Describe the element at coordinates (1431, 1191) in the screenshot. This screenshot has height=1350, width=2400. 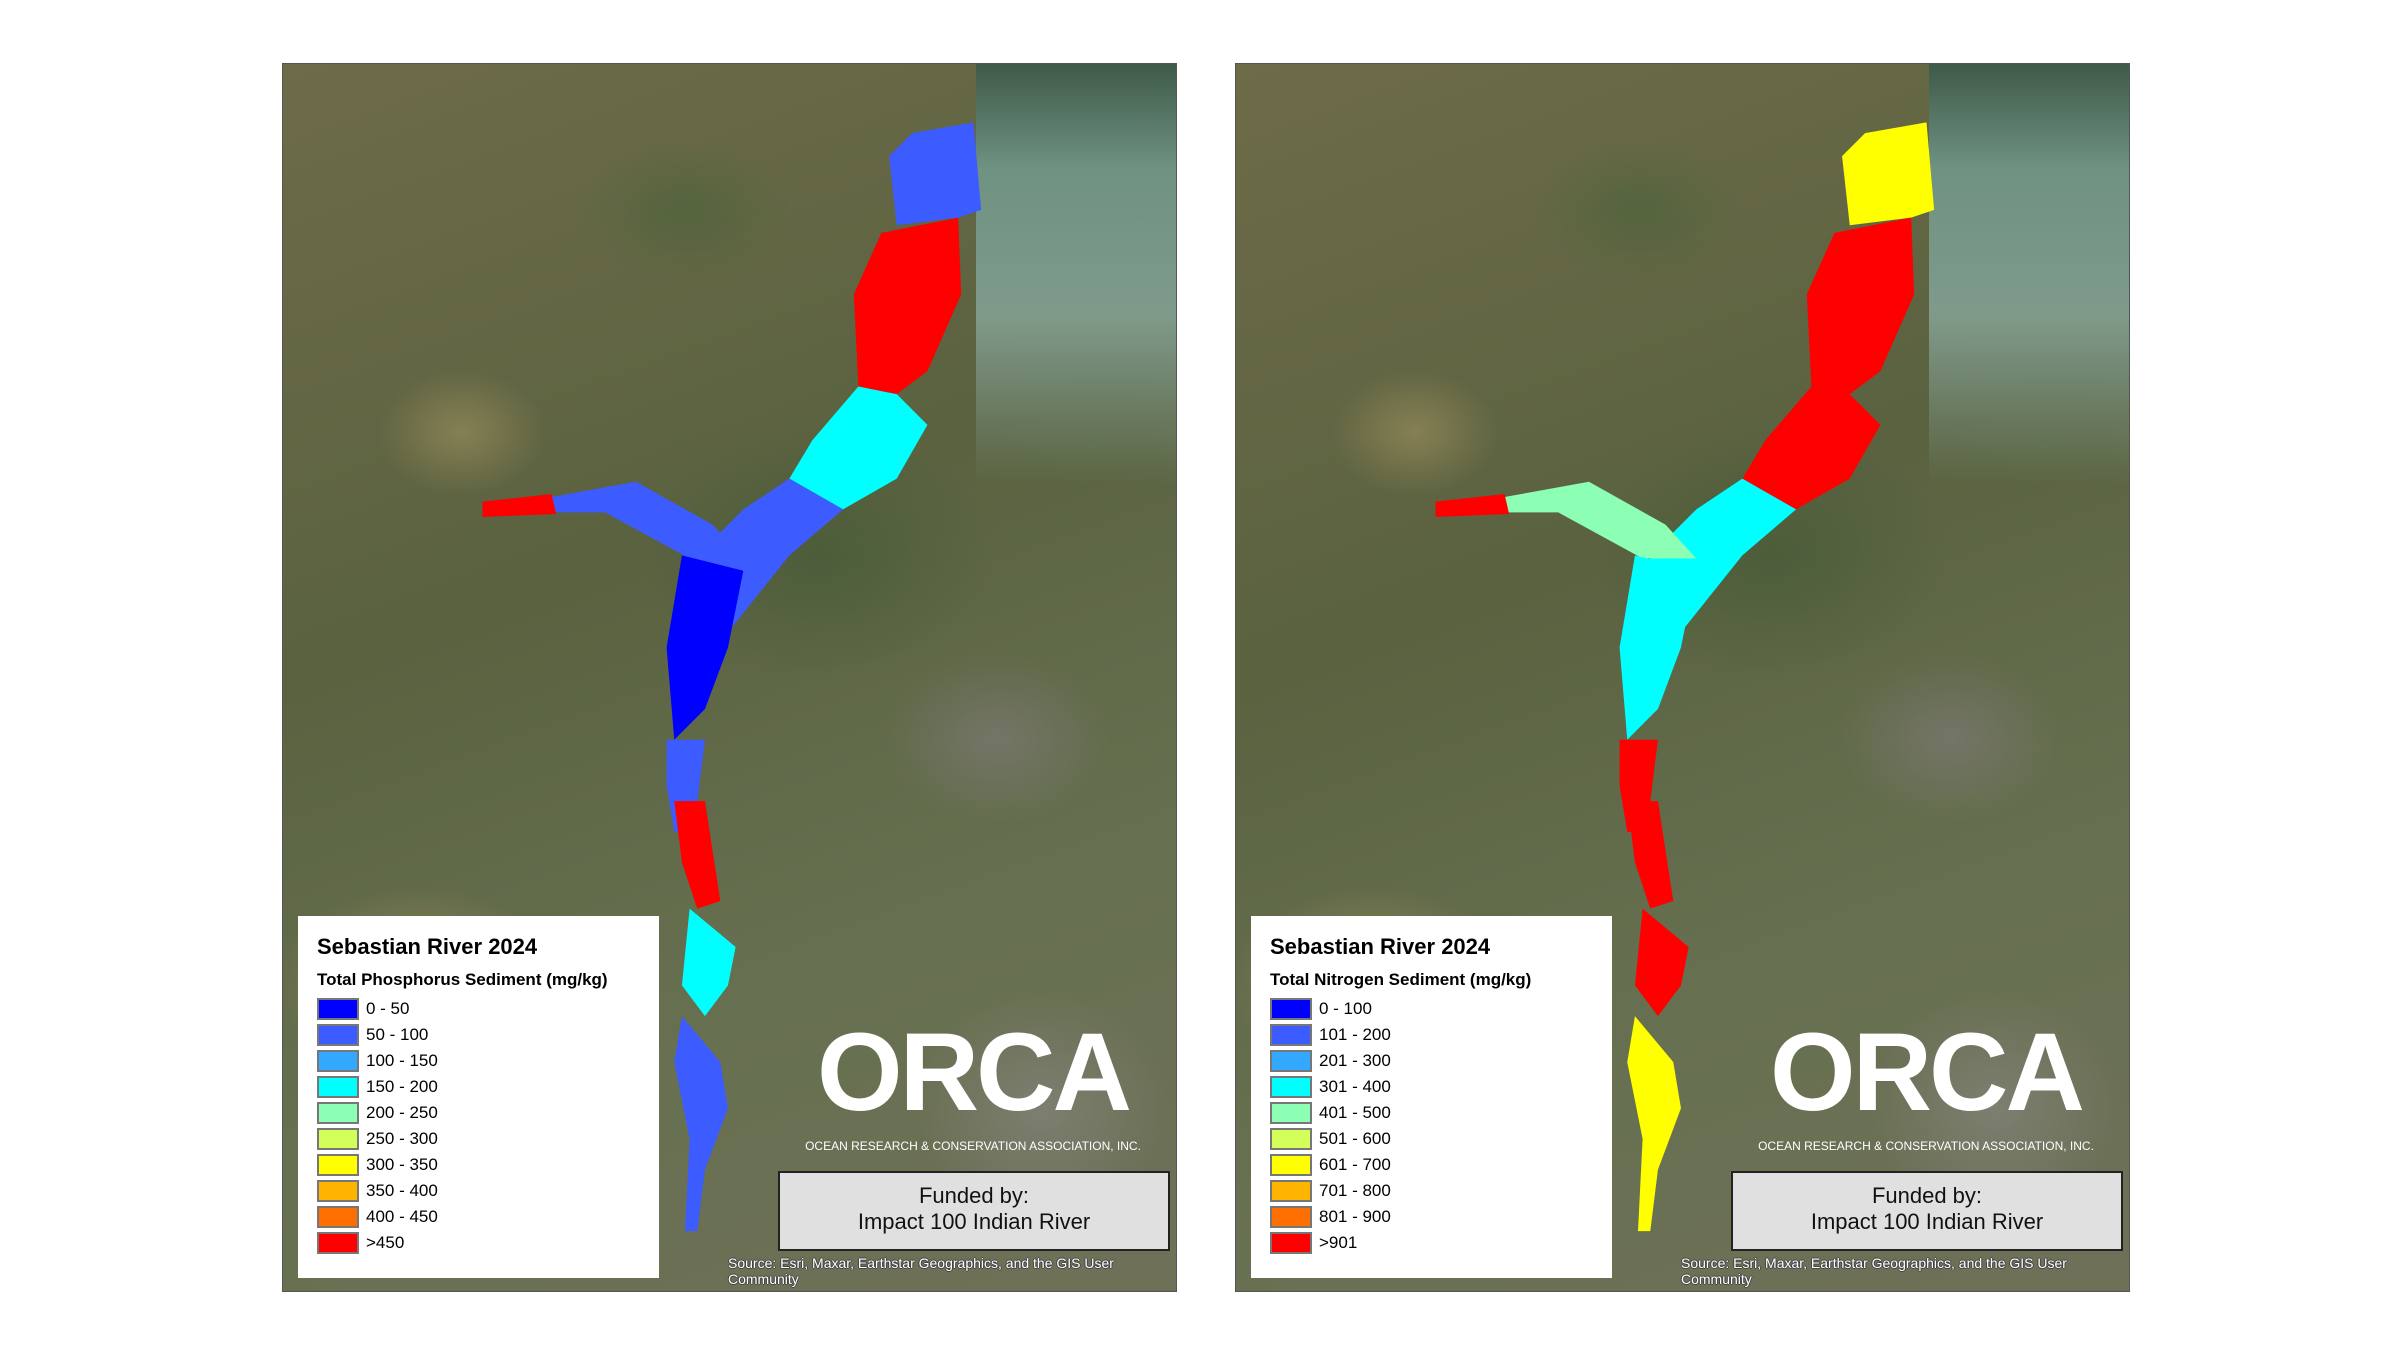
I see `legend-item: 701 - 800` at that location.